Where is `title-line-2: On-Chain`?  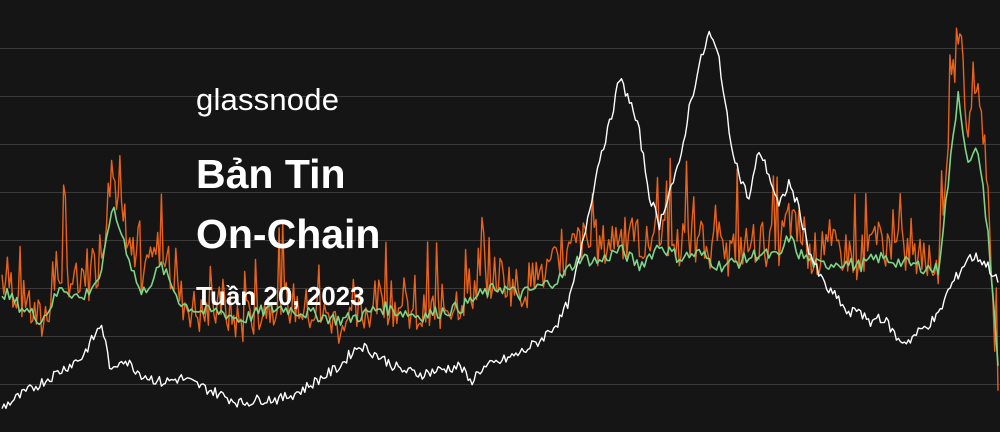
title-line-2: On-Chain is located at coordinates (288, 234).